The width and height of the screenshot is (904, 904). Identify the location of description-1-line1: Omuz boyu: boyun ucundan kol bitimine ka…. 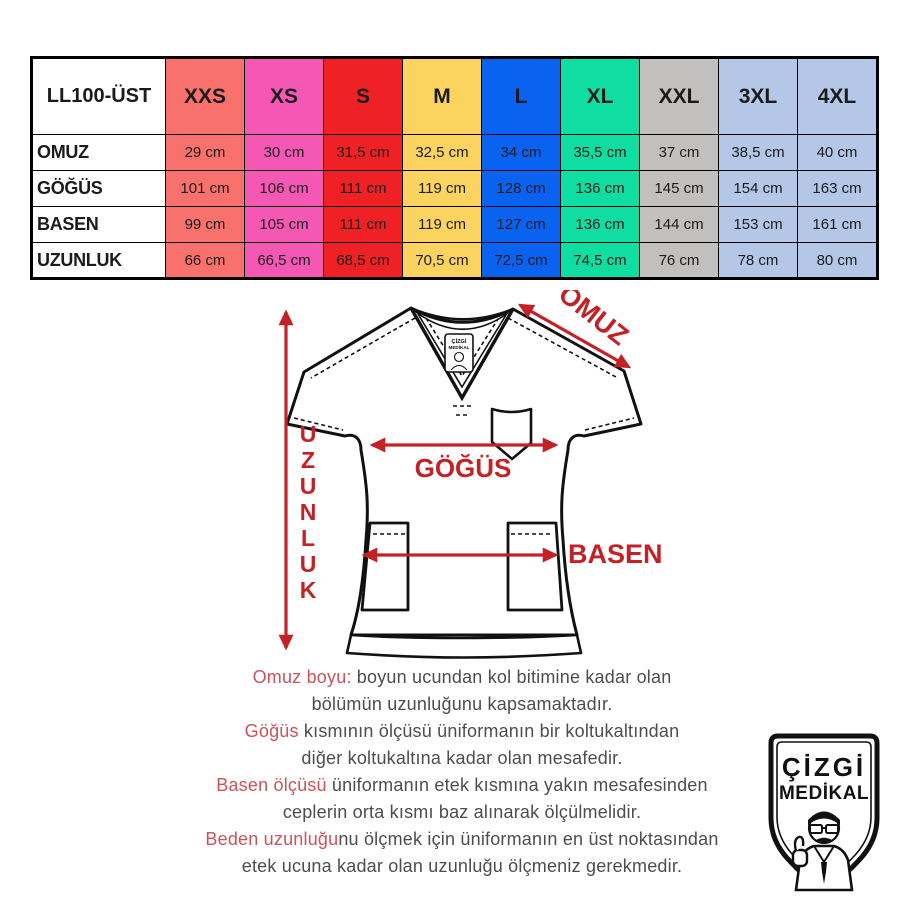
(462, 677).